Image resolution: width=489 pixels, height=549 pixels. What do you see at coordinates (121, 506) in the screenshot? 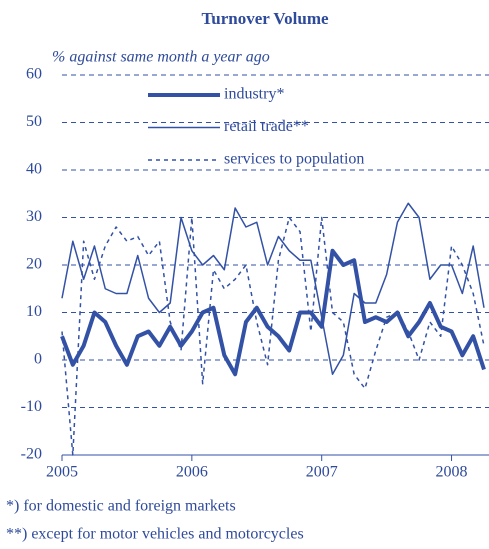
I see `footnote: *) for domestic and foreign markets` at bounding box center [121, 506].